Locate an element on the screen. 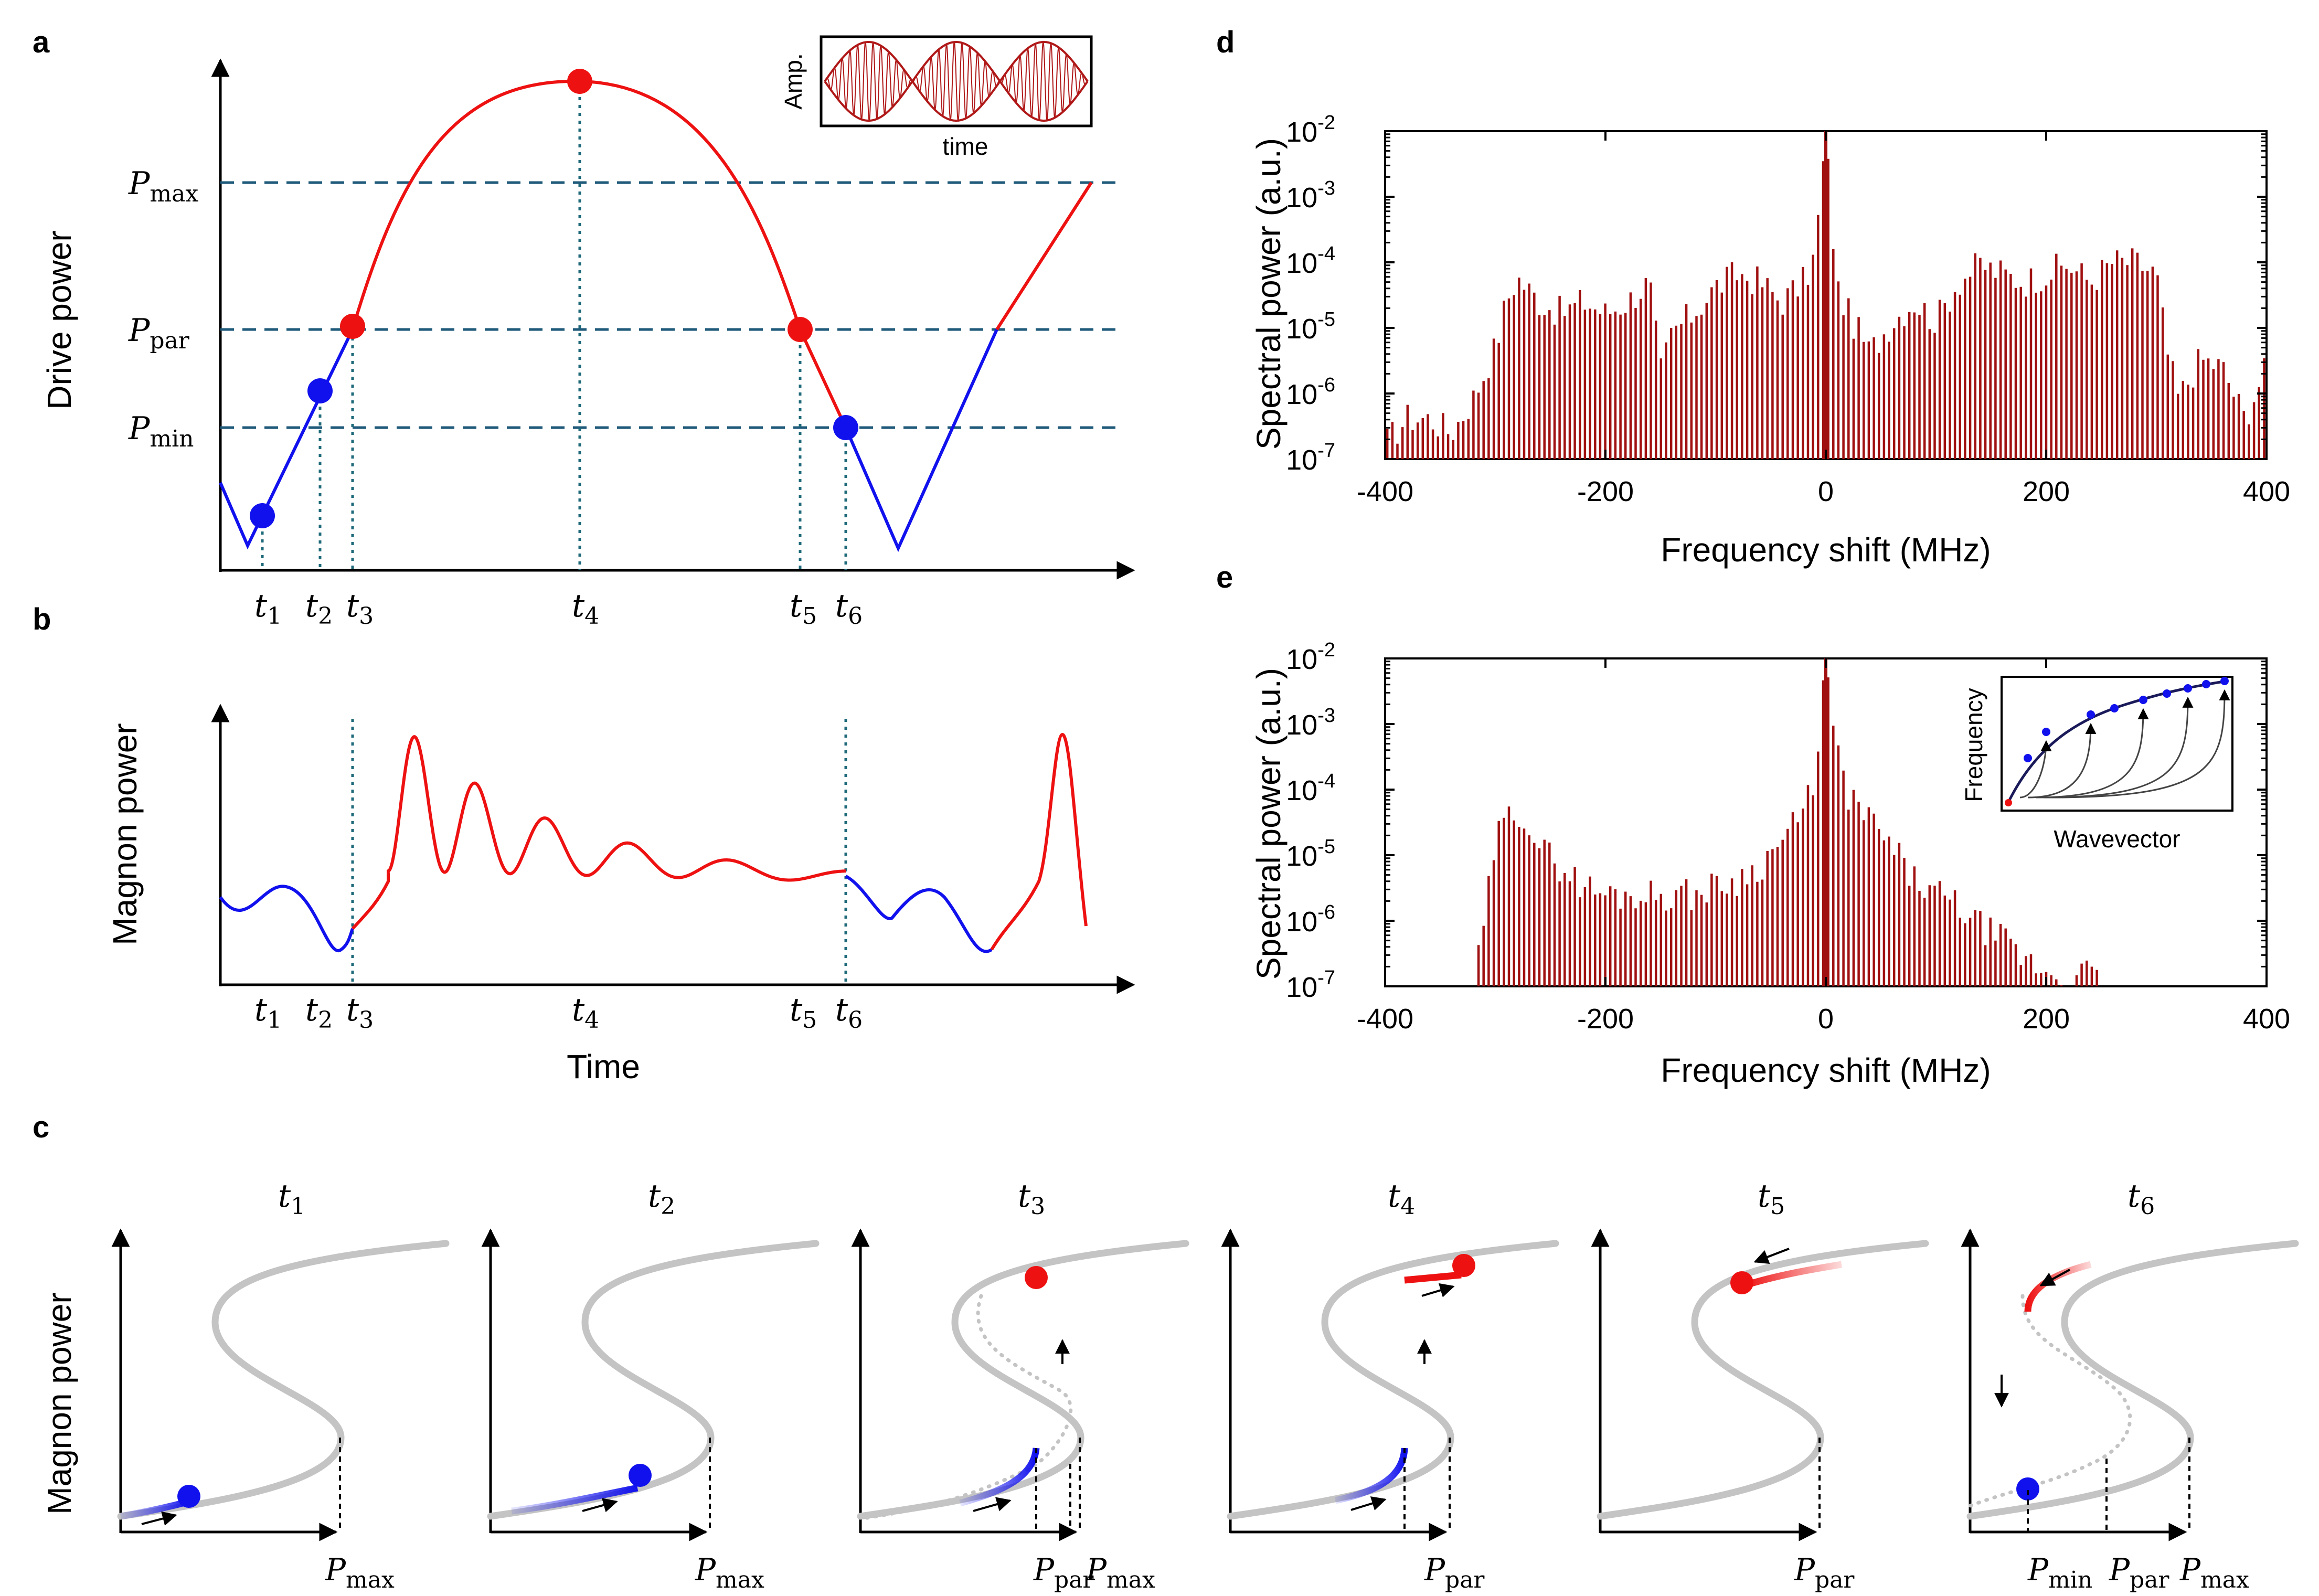 Image resolution: width=2319 pixels, height=1596 pixels. dot-t4 is located at coordinates (579, 81).